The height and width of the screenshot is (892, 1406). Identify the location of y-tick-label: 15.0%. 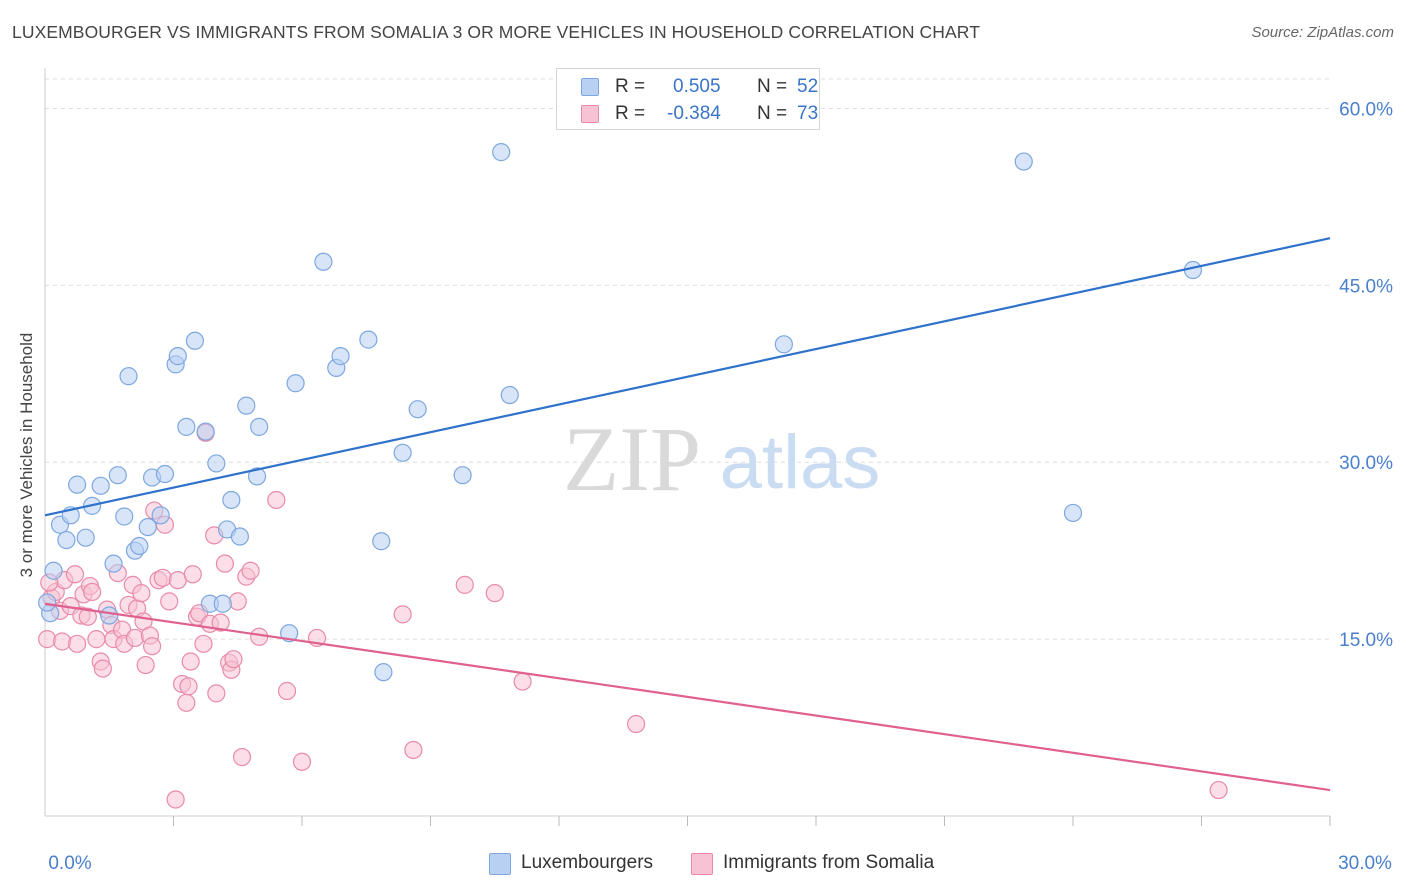
(1366, 640).